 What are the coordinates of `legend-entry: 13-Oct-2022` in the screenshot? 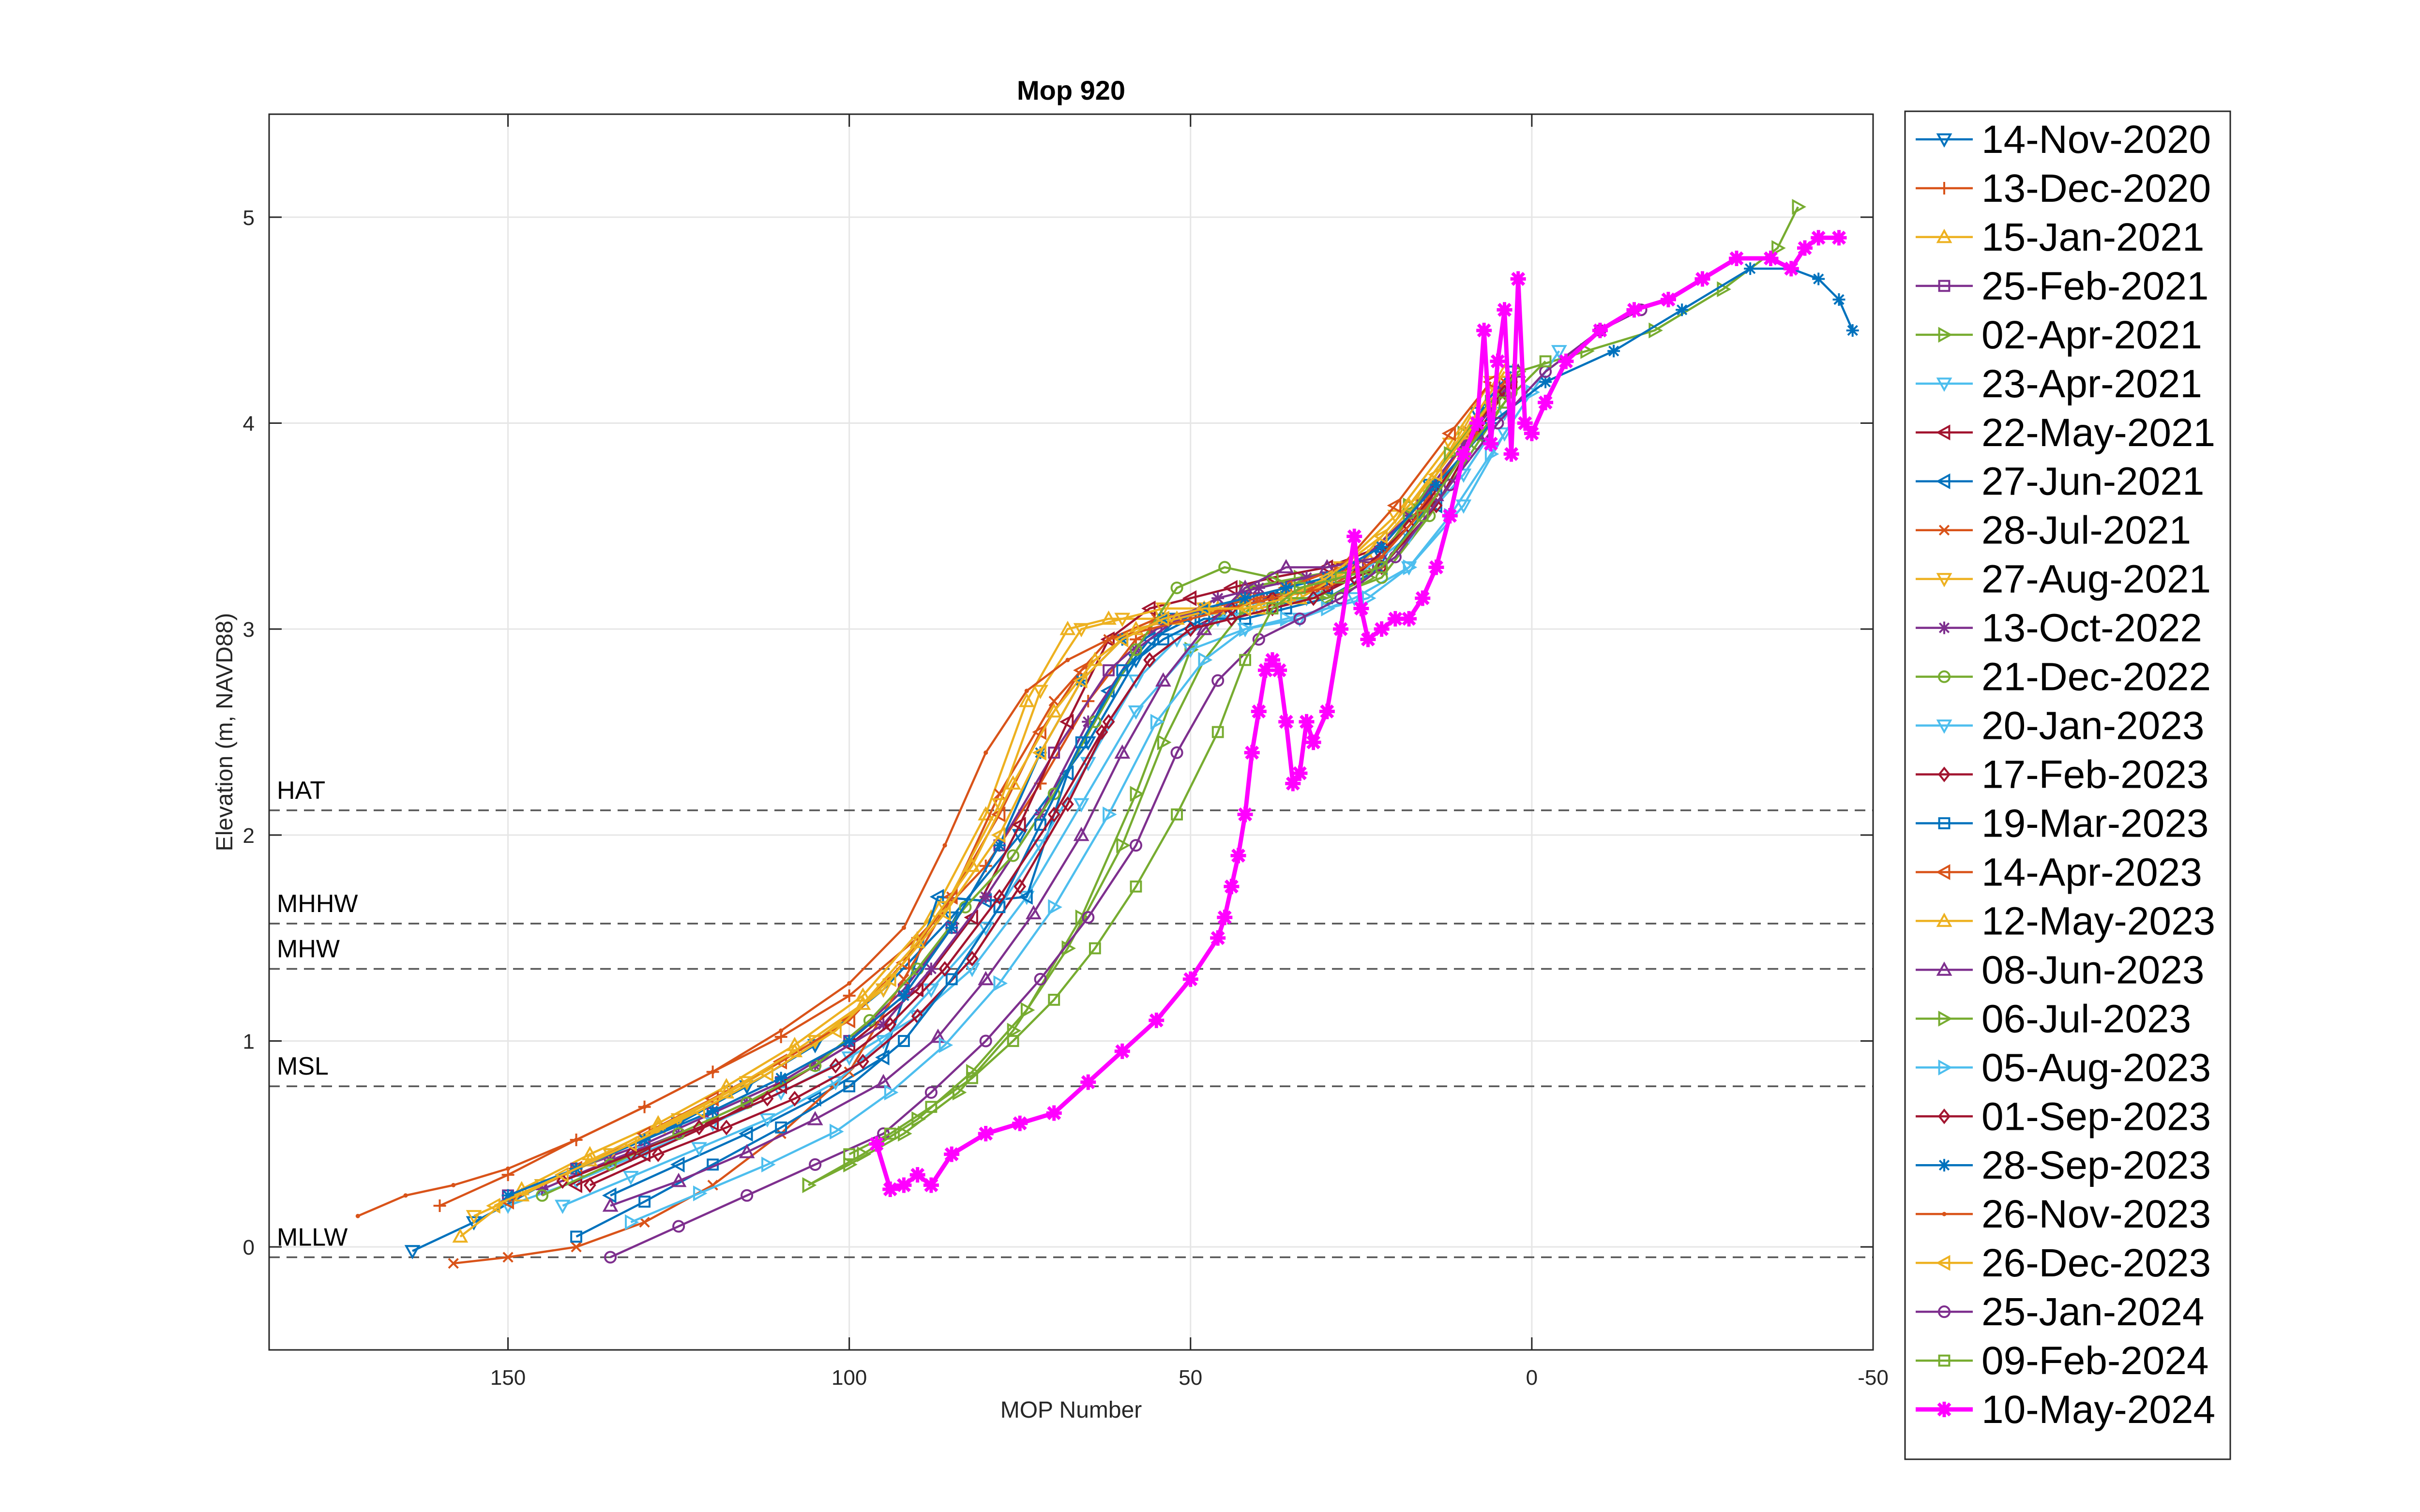 It's located at (2059, 628).